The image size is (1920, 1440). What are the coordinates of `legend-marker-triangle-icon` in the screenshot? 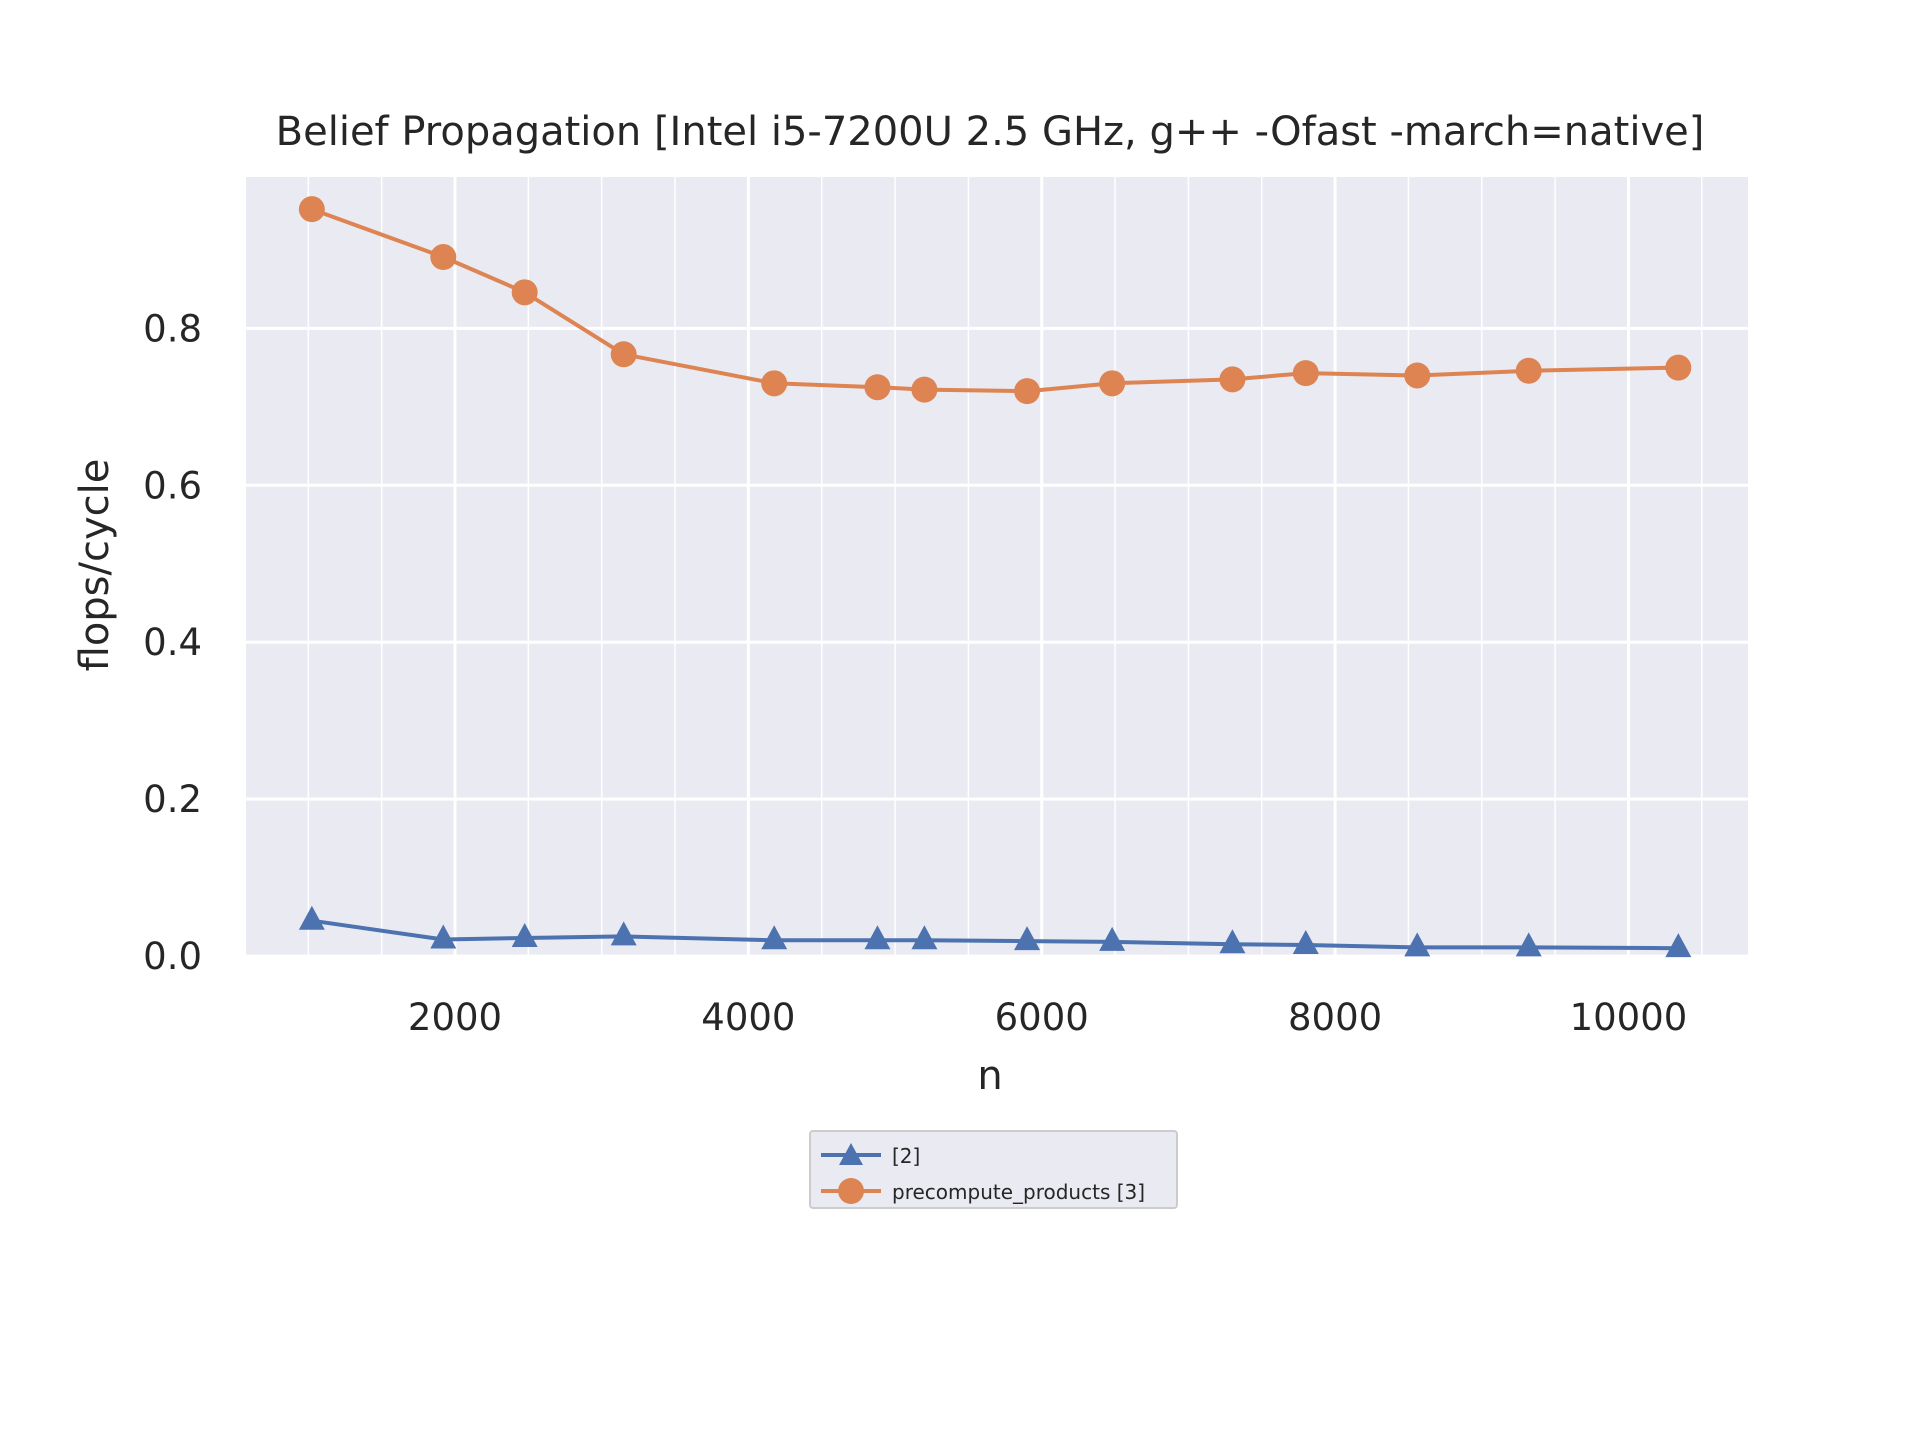 It's located at (851, 1154).